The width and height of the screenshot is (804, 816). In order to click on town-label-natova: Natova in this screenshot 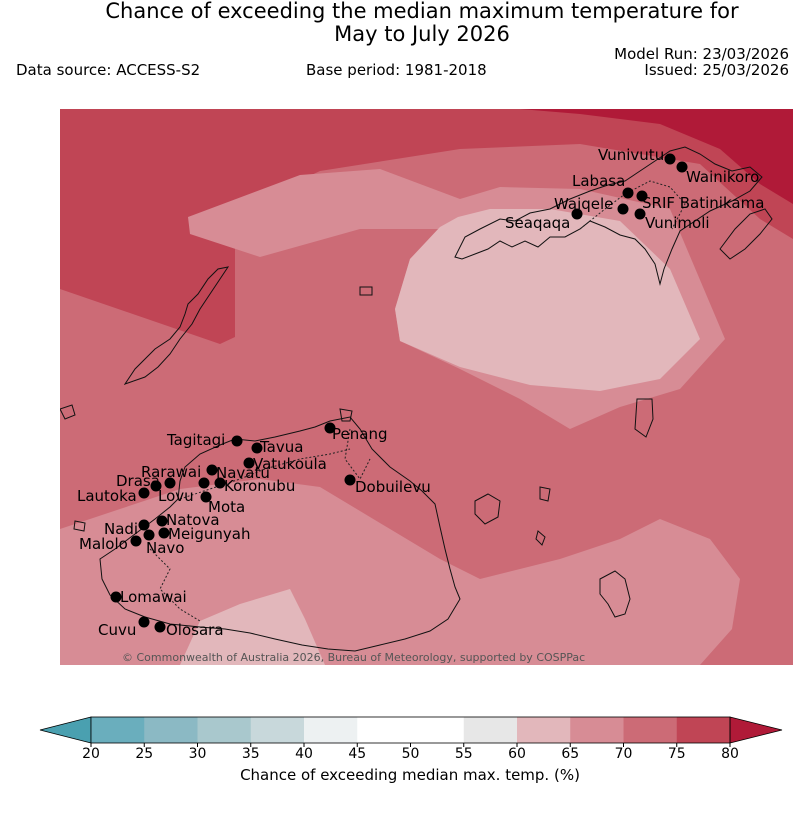, I will do `click(193, 520)`.